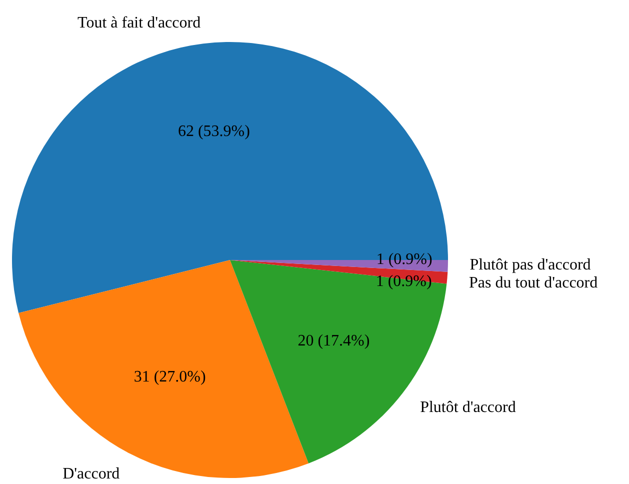 The height and width of the screenshot is (484, 629). What do you see at coordinates (214, 131) in the screenshot?
I see `data-label: 62 (53.9%)` at bounding box center [214, 131].